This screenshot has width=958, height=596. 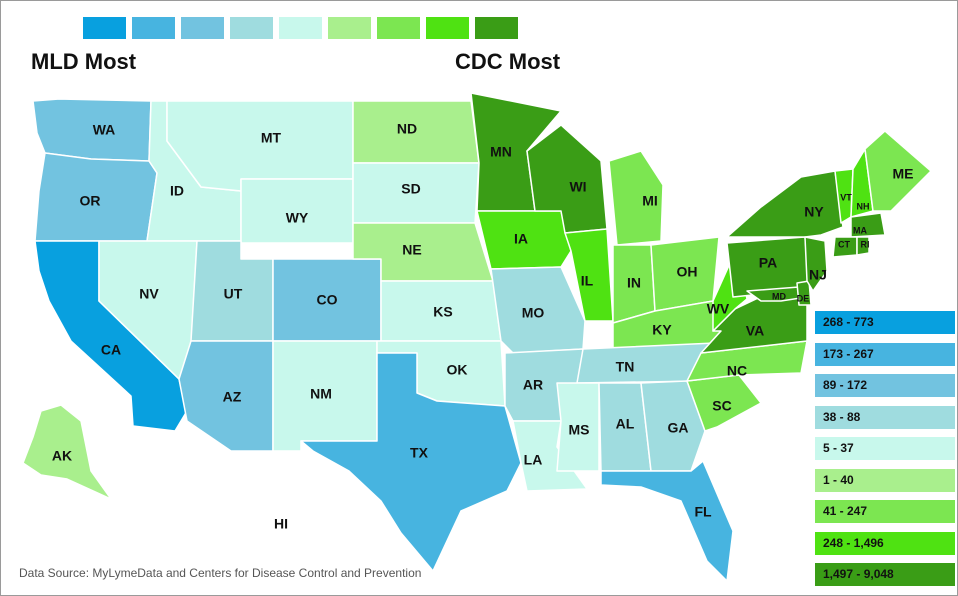 I want to click on state-ny, so click(x=785, y=204).